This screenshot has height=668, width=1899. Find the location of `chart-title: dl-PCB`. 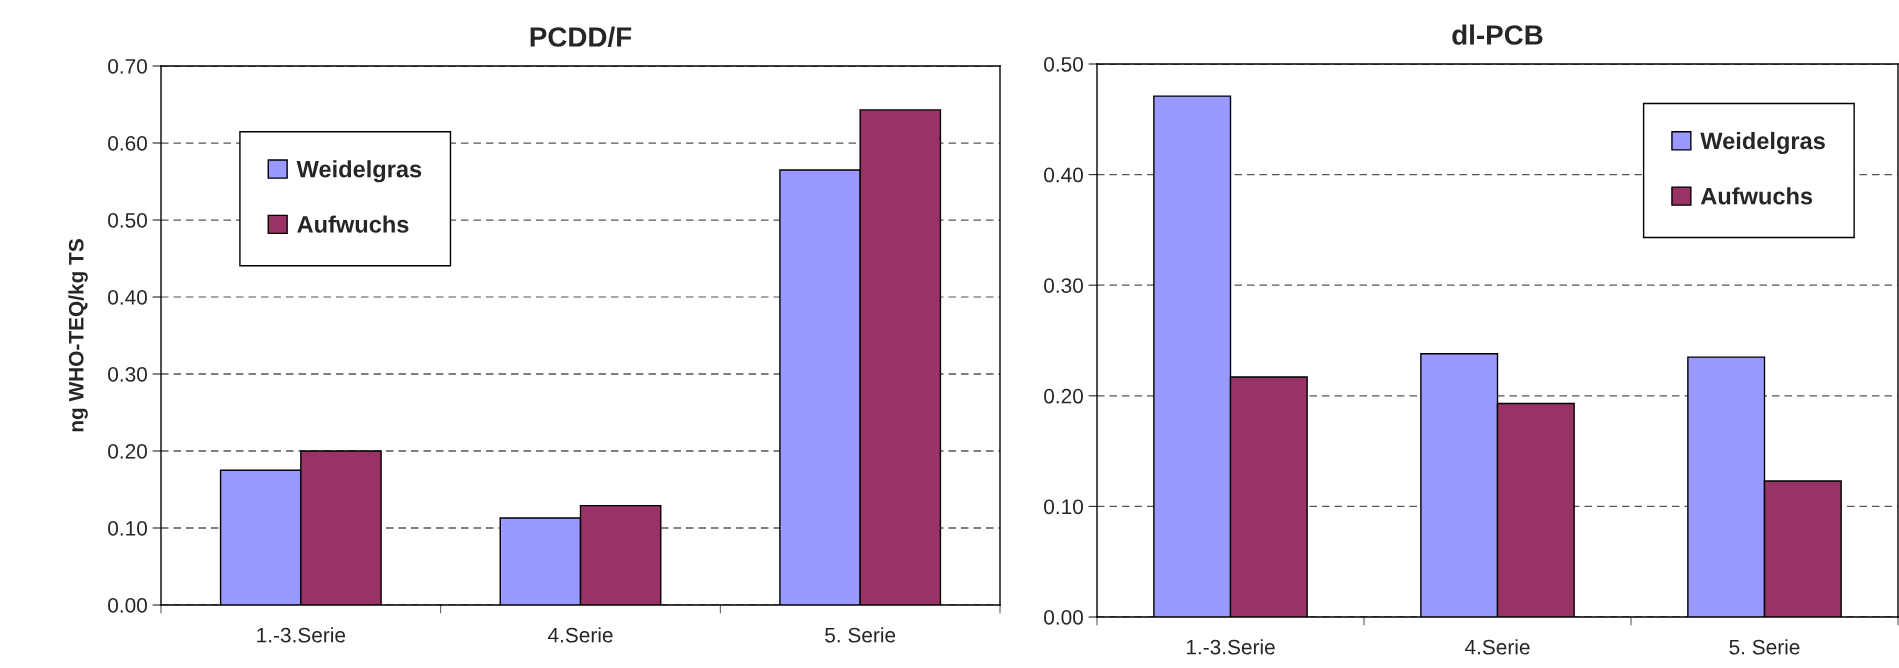

chart-title: dl-PCB is located at coordinates (1497, 34).